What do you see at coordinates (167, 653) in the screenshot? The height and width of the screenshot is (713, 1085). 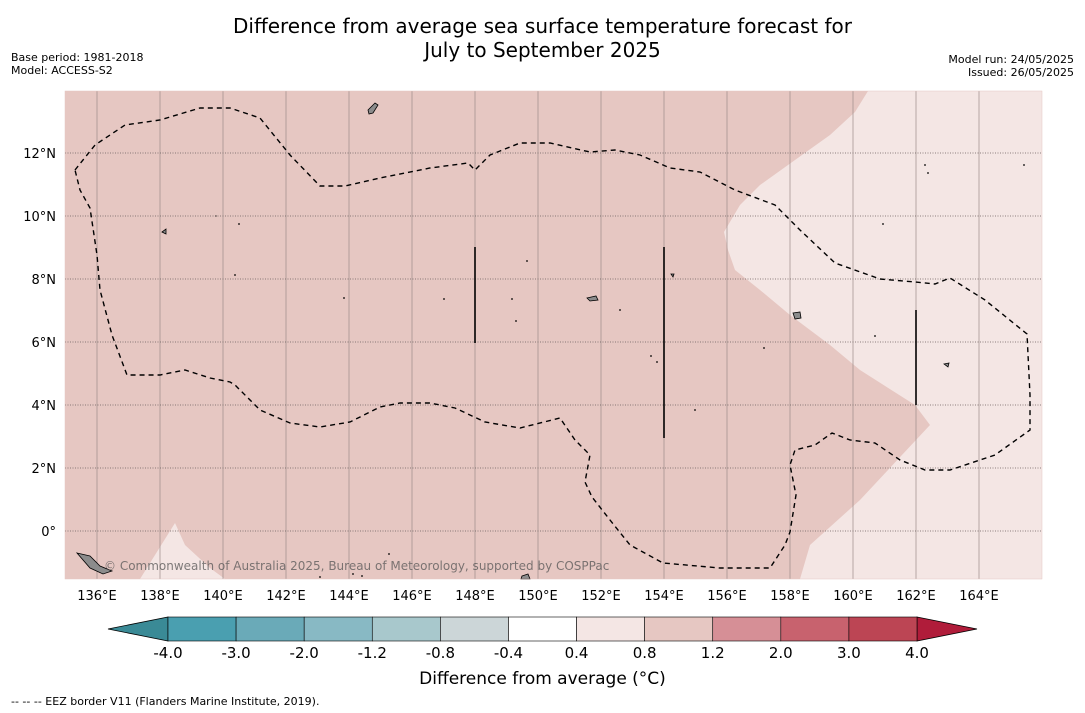 I see `colorbar-tick-label: -4.0` at bounding box center [167, 653].